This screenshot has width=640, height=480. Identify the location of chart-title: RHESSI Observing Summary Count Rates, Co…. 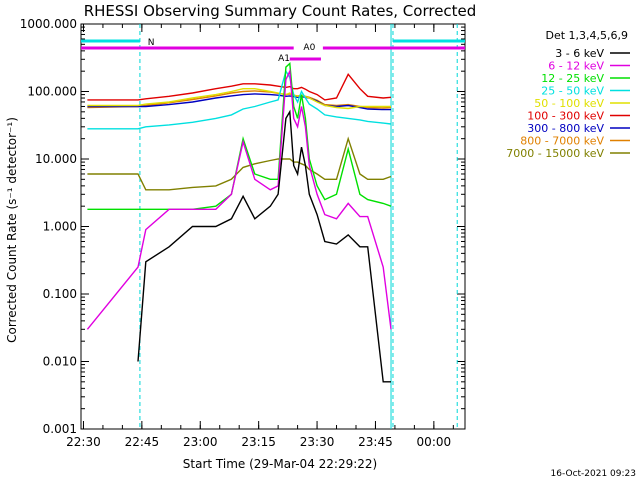
(280, 11).